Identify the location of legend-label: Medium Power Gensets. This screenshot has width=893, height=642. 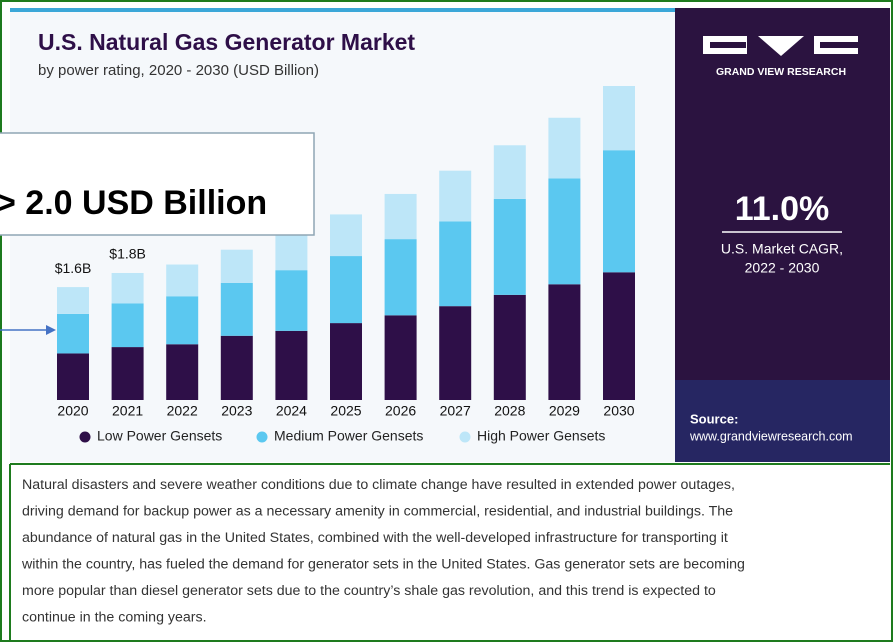
(348, 436).